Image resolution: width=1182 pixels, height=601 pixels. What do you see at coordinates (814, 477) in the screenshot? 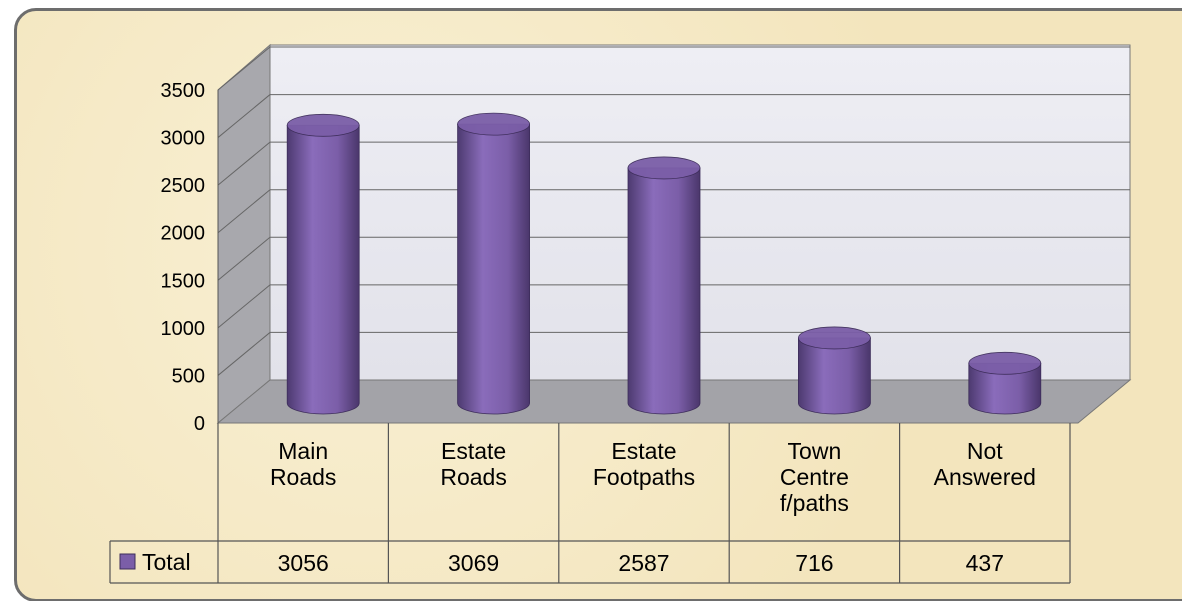
I see `x-tick-label: Town Centre f/paths` at bounding box center [814, 477].